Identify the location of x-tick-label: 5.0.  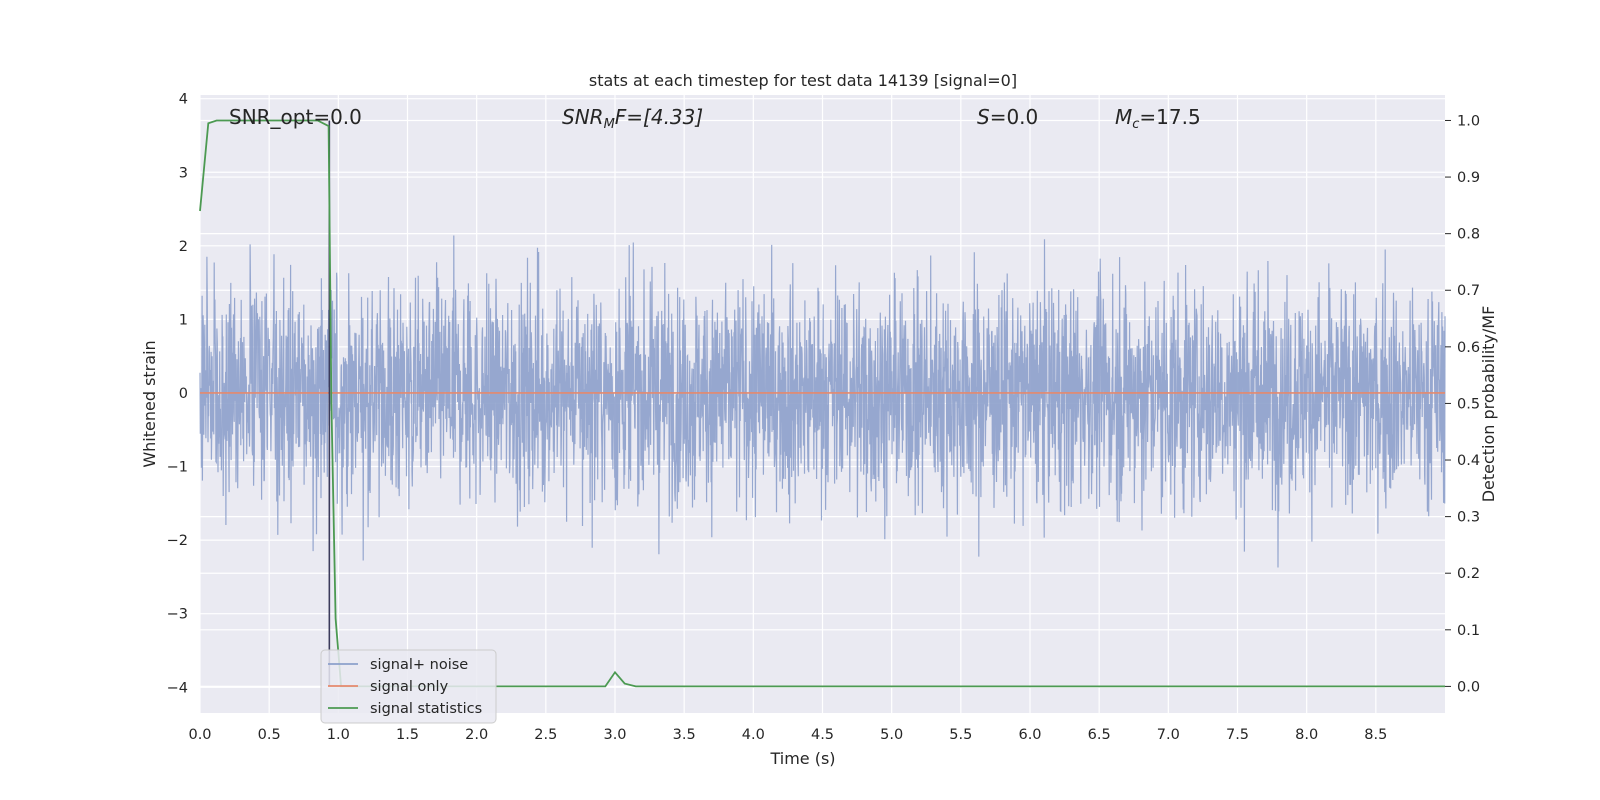
(891, 735).